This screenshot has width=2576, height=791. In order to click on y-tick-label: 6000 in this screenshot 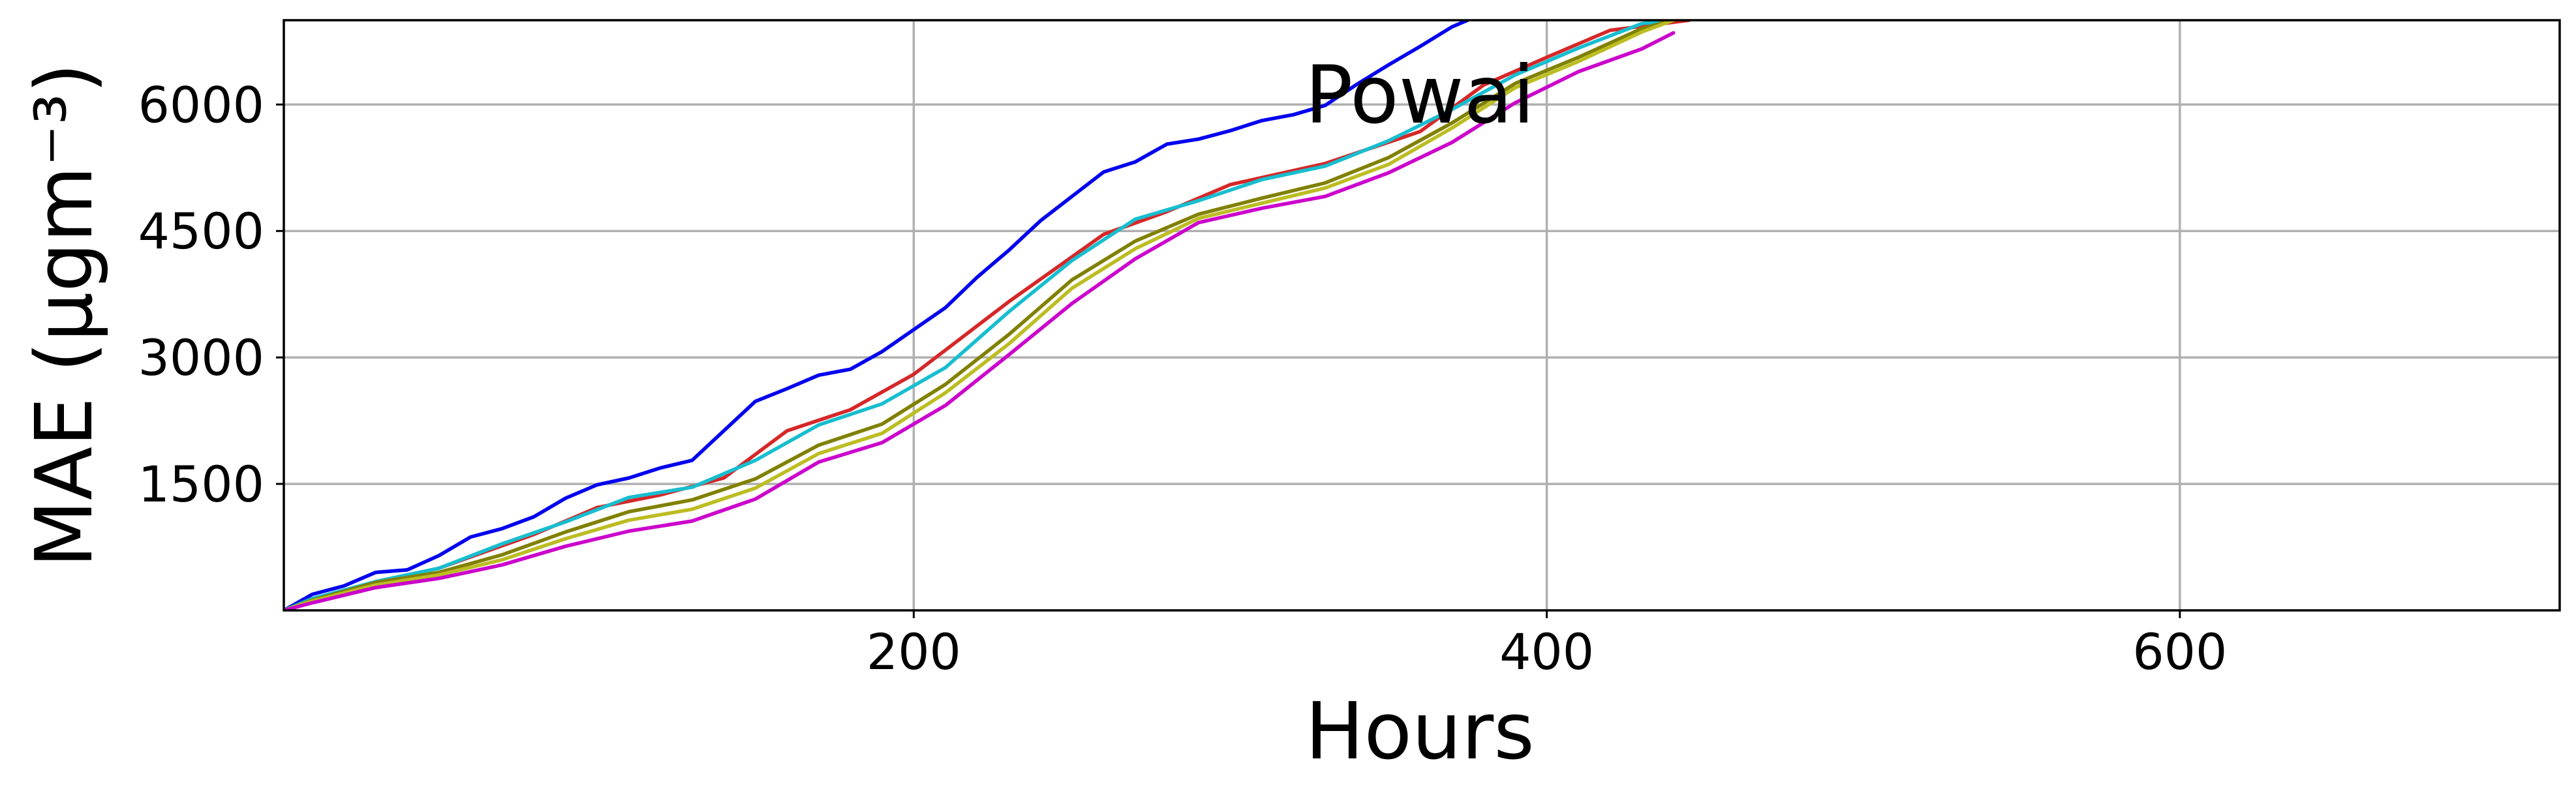, I will do `click(201, 105)`.